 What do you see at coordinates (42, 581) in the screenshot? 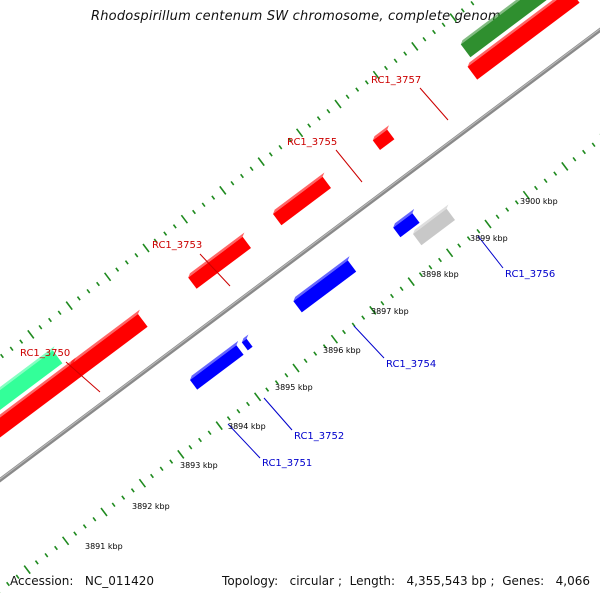
I see `accession-label: Accession:` at bounding box center [42, 581].